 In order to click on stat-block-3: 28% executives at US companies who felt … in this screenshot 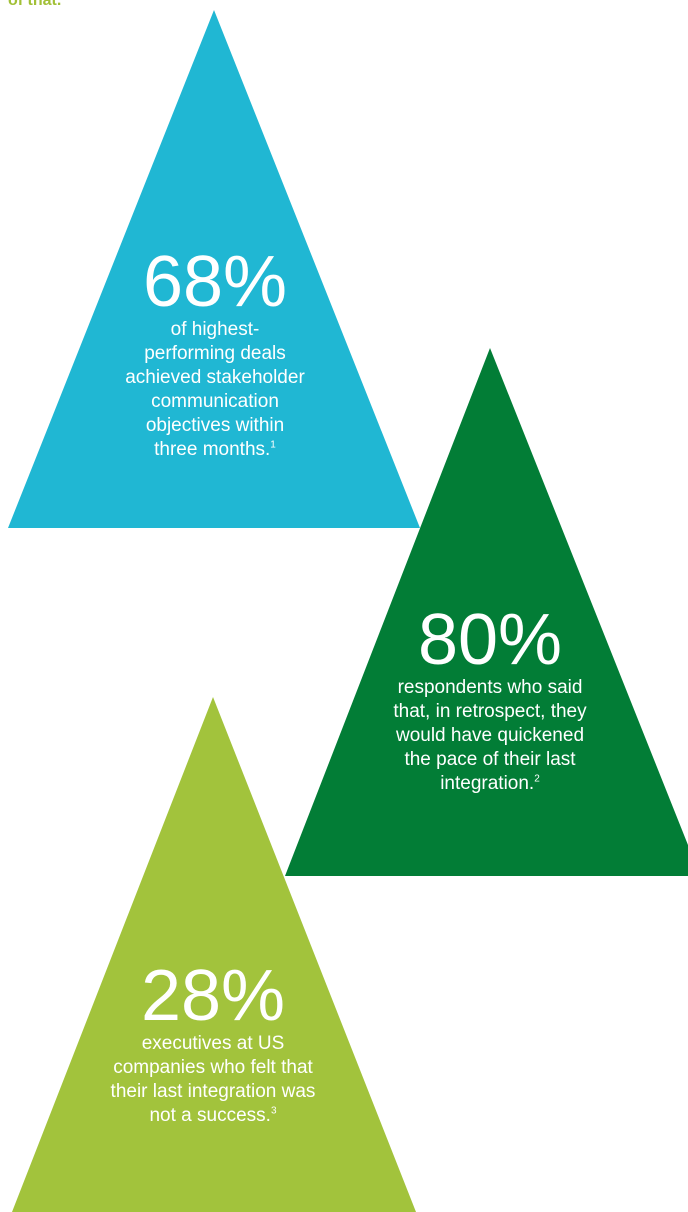, I will do `click(213, 1044)`.